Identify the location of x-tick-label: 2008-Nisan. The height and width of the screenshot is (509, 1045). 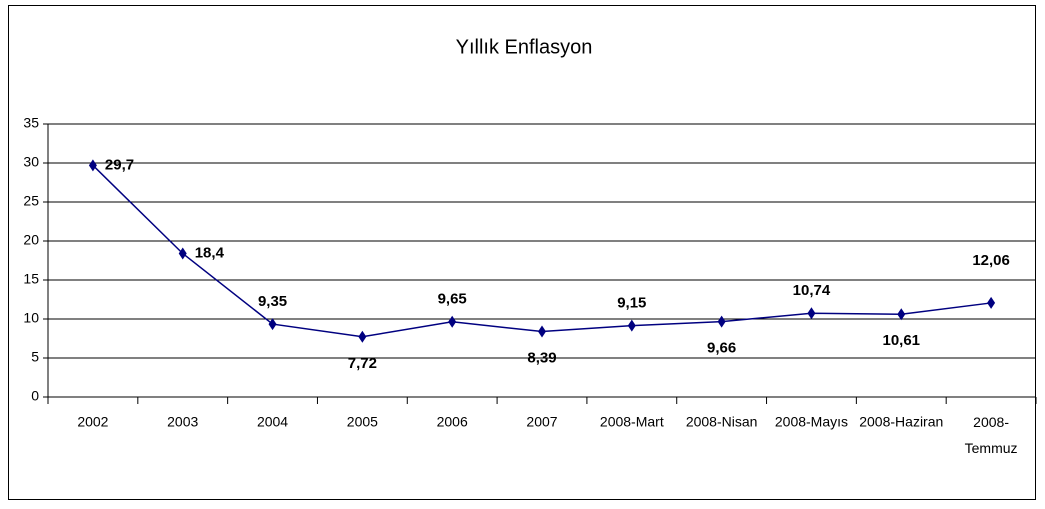
(722, 422).